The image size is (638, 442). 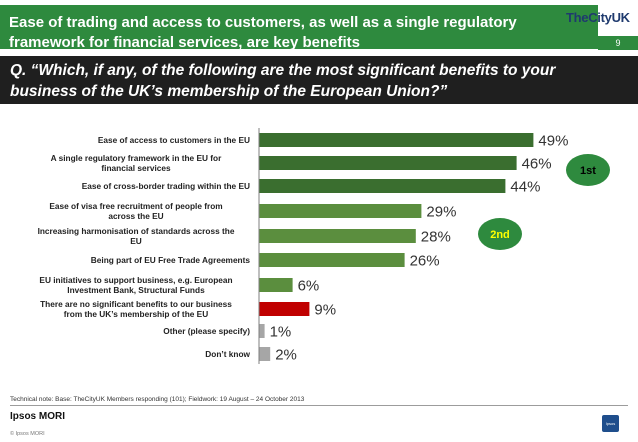 I want to click on category-label: Don’t know, so click(x=227, y=354).